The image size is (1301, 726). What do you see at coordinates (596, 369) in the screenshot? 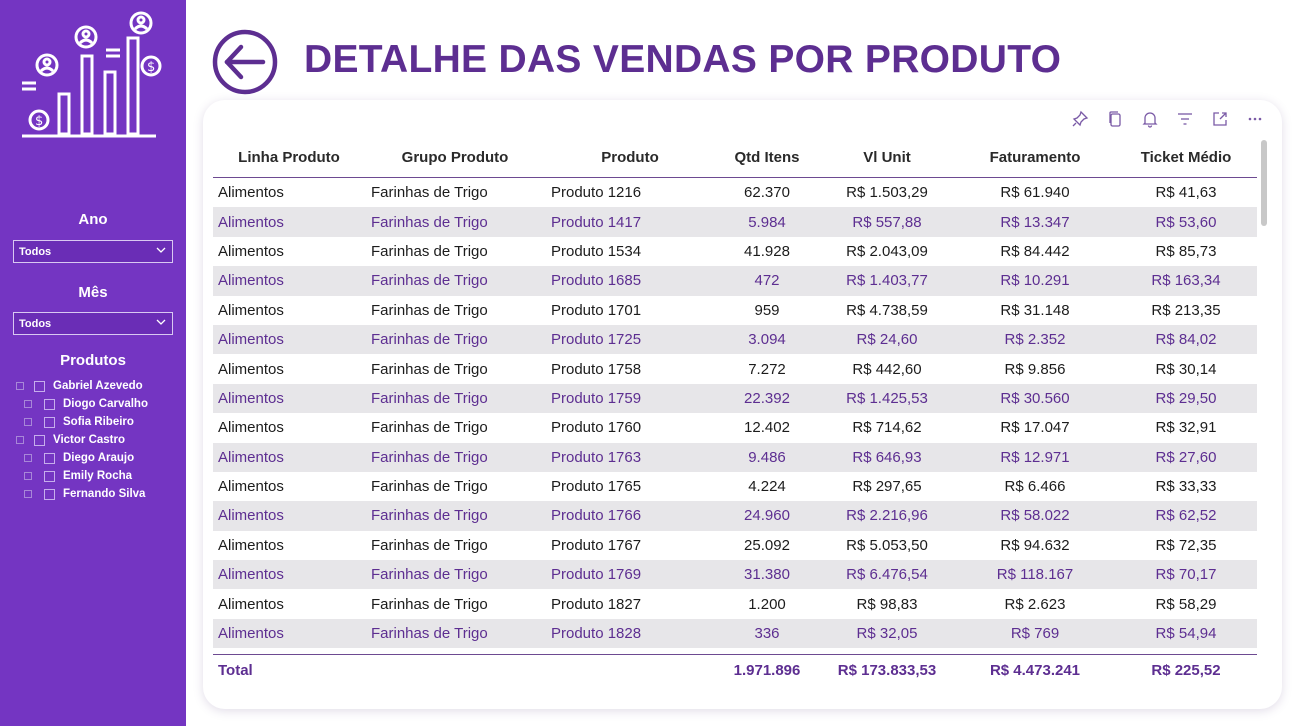
I see `table-cell: Produto 1758` at bounding box center [596, 369].